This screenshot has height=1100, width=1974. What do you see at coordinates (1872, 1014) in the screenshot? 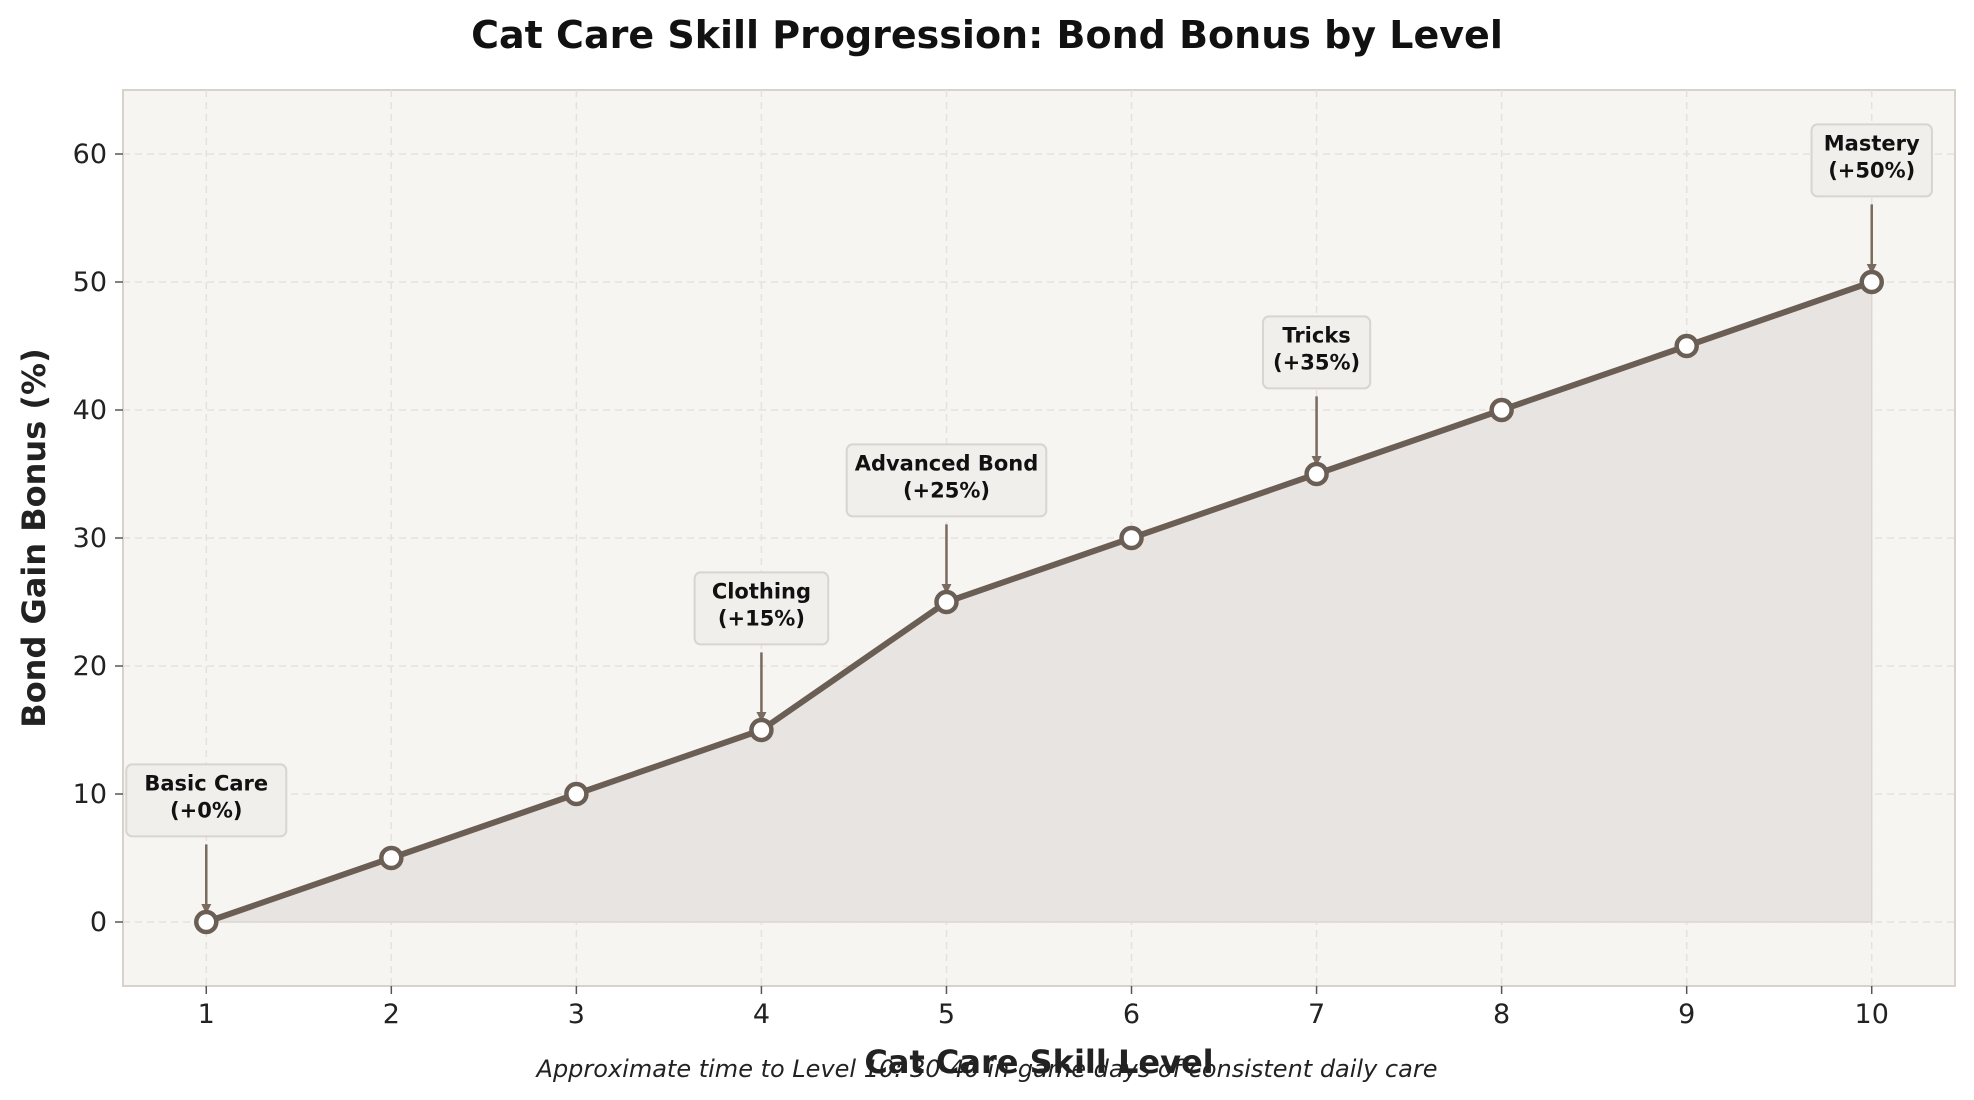
I see `x-tick-label: 10` at bounding box center [1872, 1014].